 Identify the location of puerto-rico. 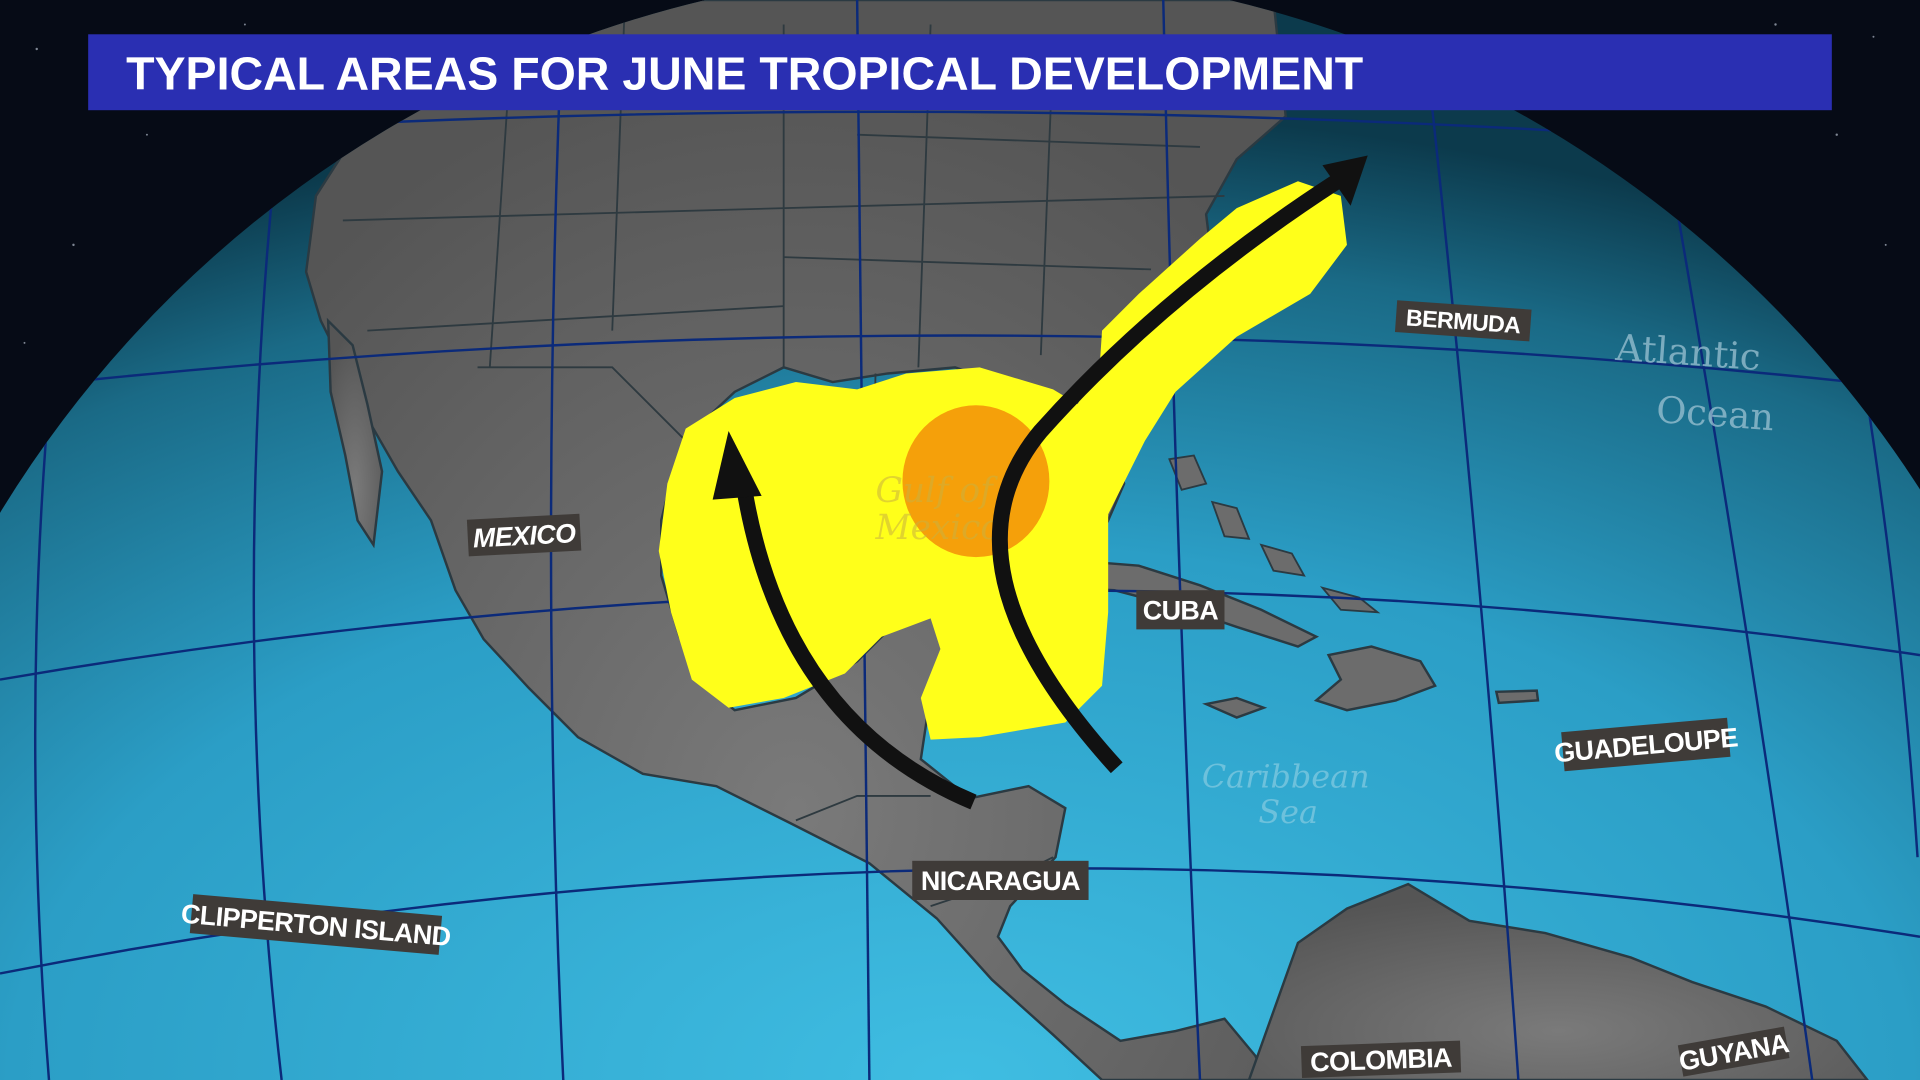
(1517, 697).